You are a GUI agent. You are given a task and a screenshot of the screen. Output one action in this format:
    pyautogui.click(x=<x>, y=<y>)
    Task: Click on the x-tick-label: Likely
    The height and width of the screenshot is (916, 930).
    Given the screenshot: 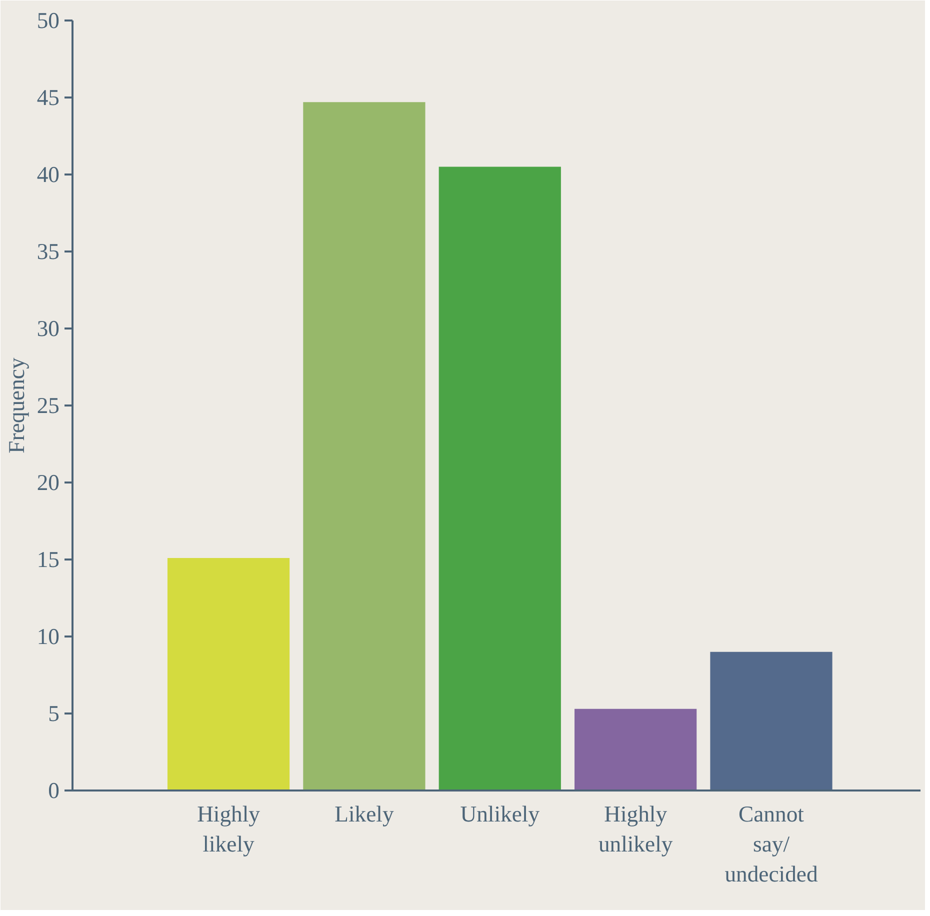 What is the action you would take?
    pyautogui.click(x=364, y=814)
    